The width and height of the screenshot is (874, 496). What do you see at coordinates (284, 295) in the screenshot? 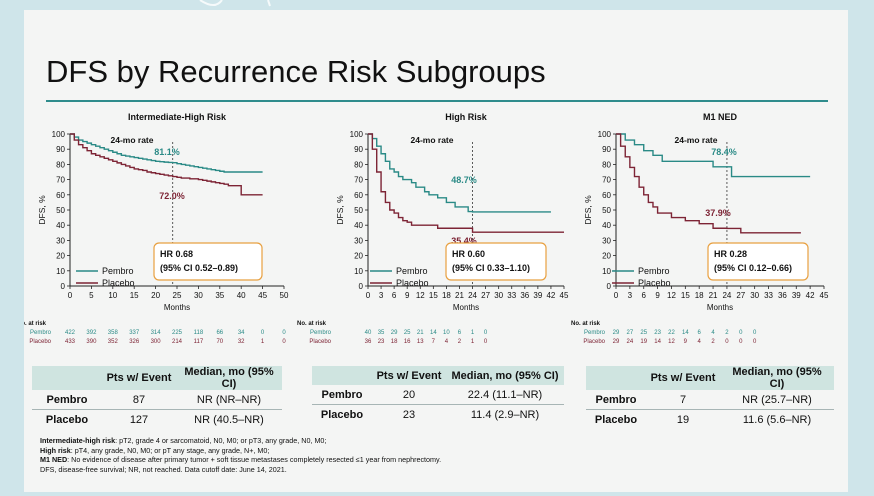
I see `x-tick-label: 50` at bounding box center [284, 295].